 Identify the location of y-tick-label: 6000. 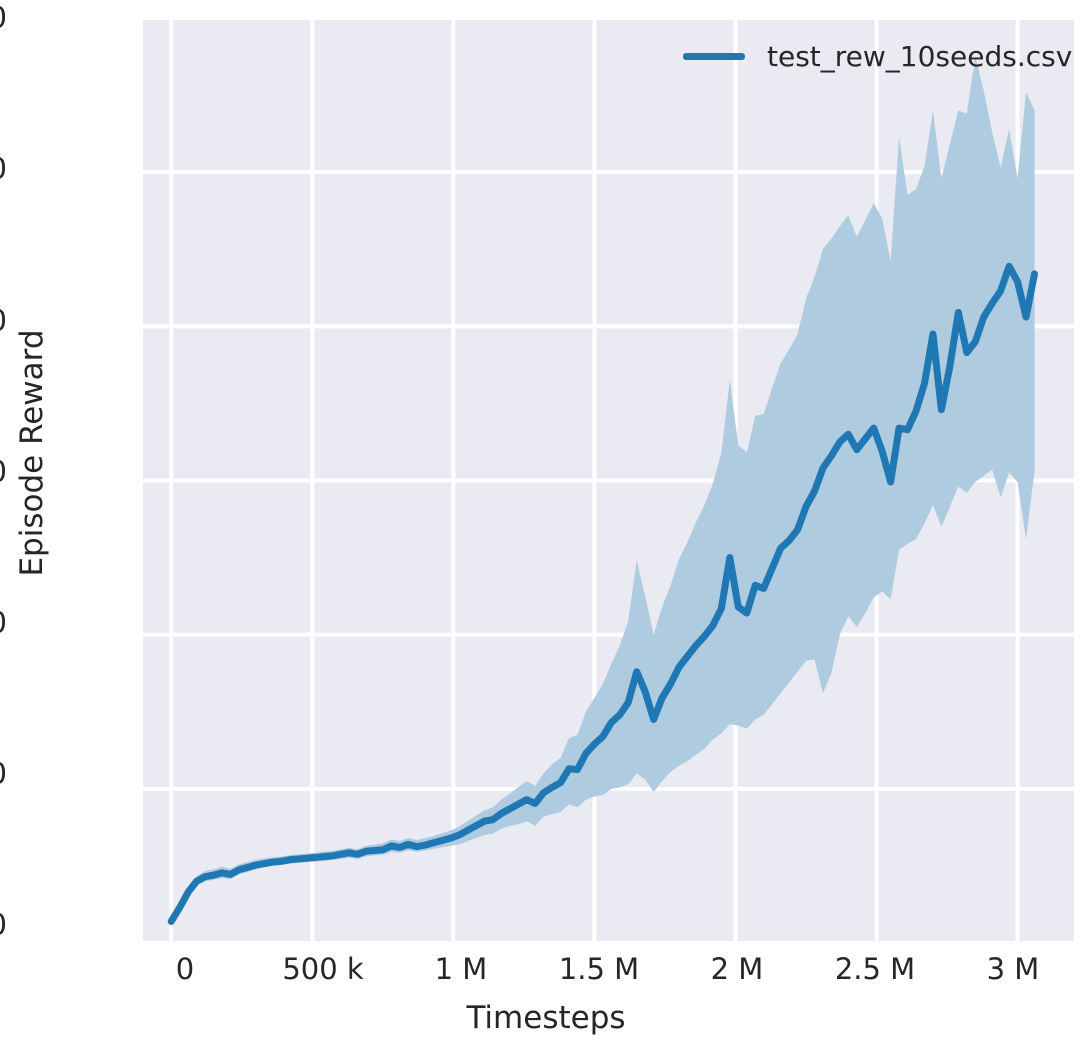
(3, 18).